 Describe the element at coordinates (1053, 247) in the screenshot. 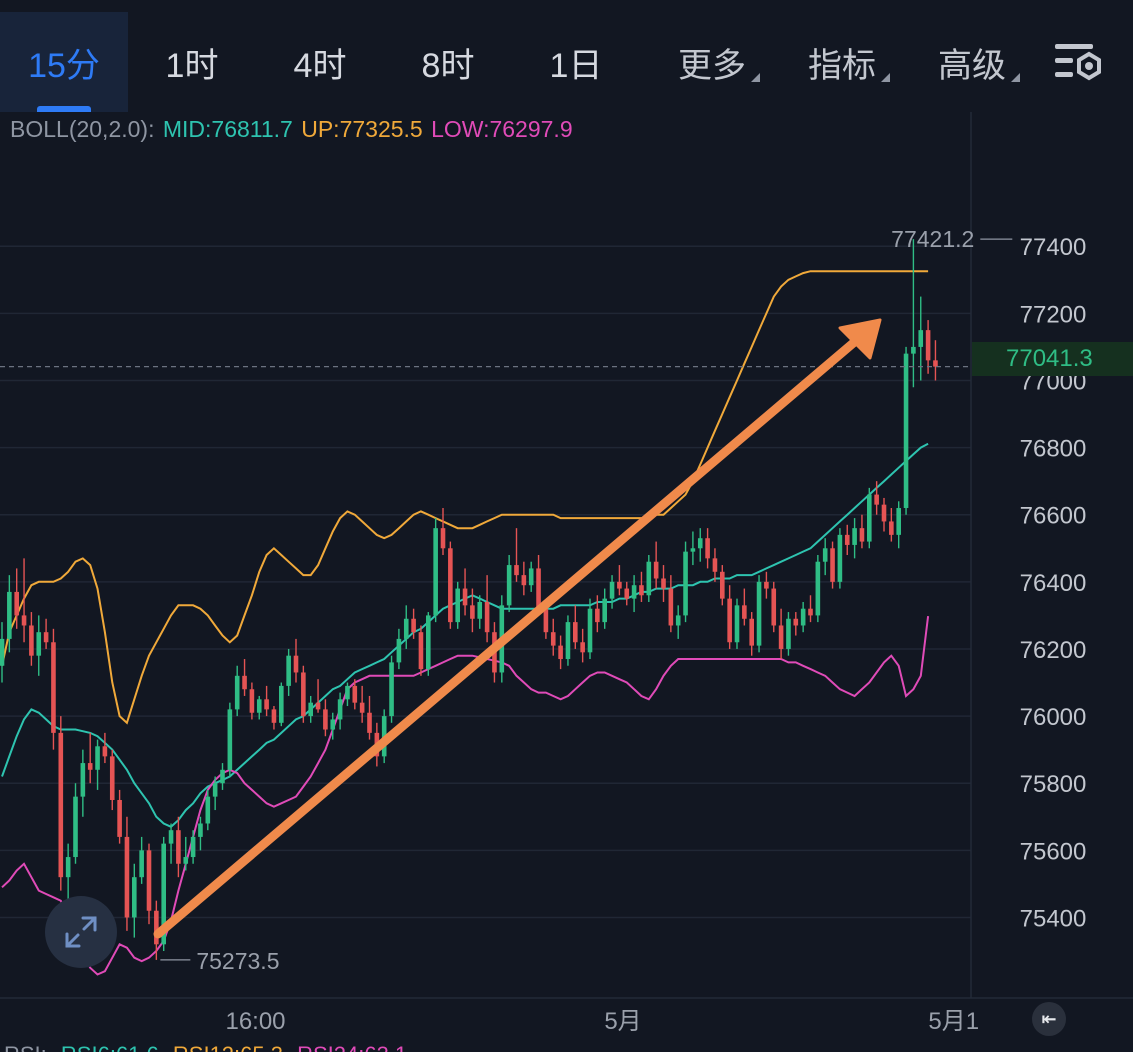

I see `price-tick-label: 77400` at that location.